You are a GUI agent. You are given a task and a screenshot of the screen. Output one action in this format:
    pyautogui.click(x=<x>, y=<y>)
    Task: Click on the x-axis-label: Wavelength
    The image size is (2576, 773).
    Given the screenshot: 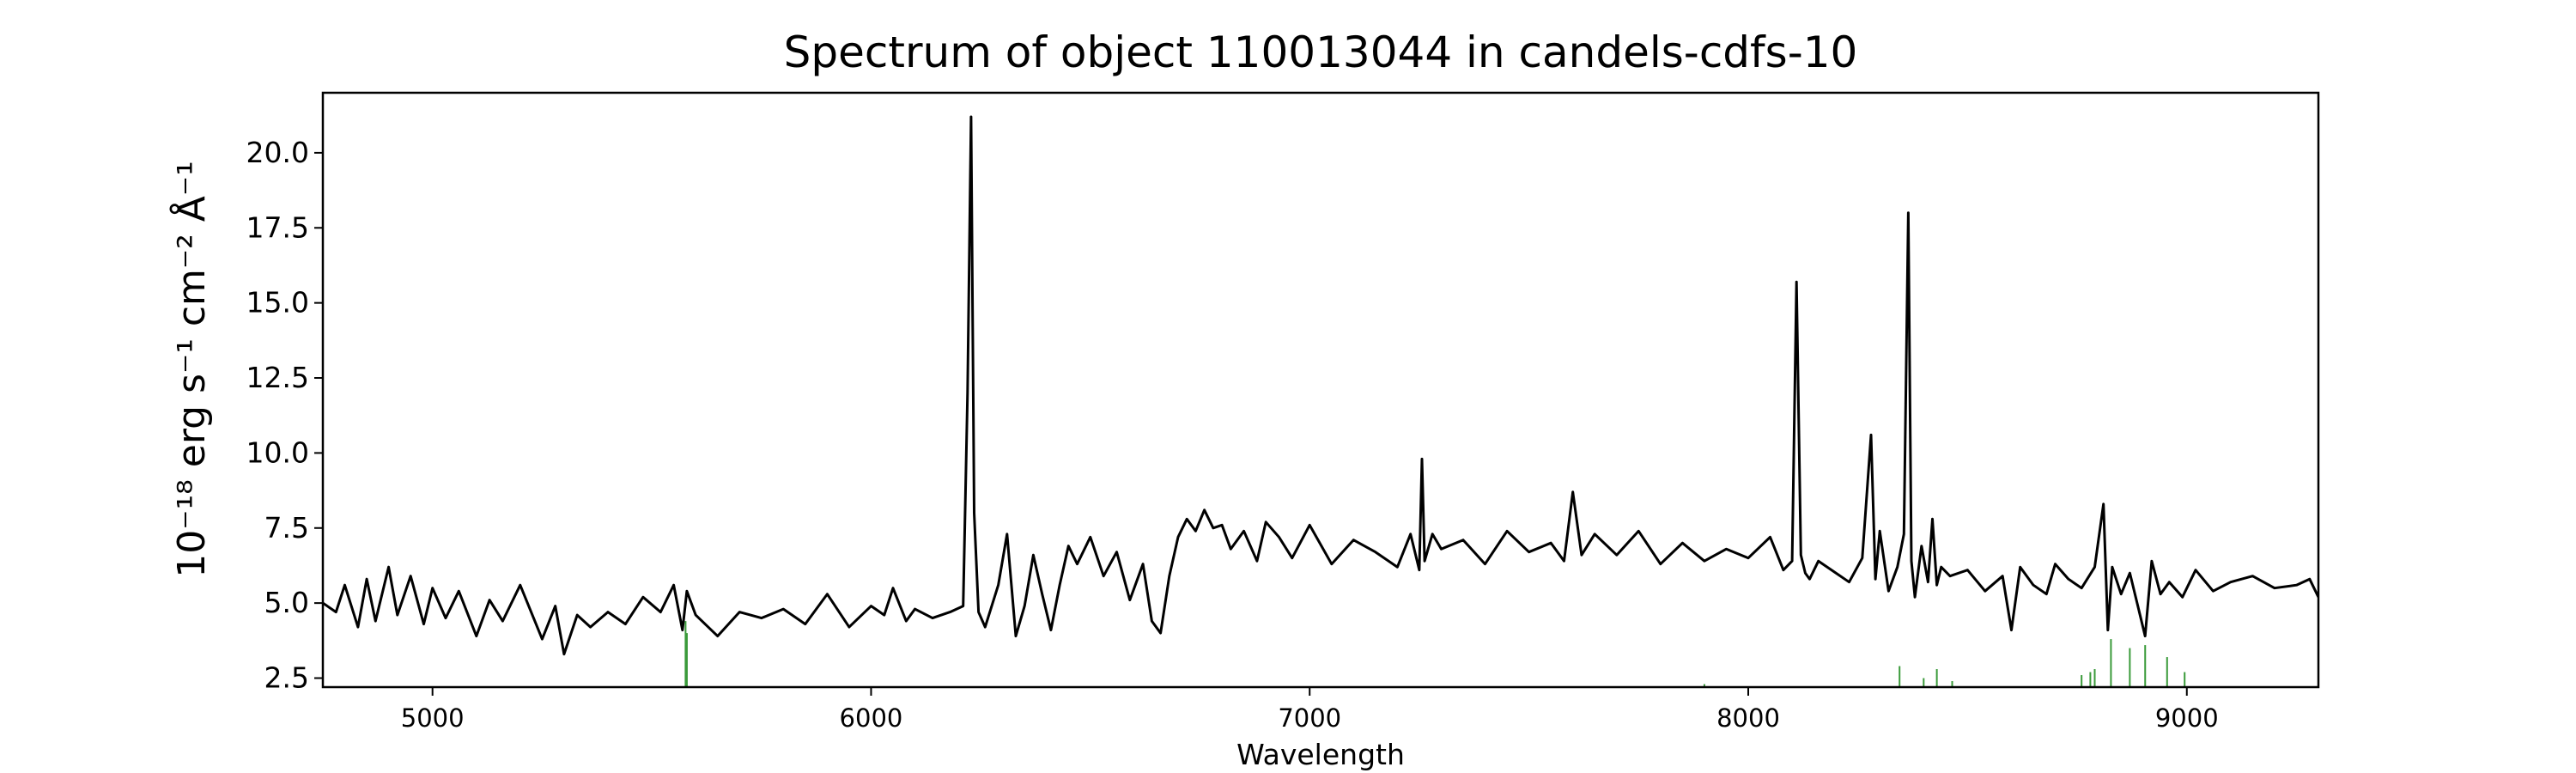 What is the action you would take?
    pyautogui.click(x=1320, y=754)
    